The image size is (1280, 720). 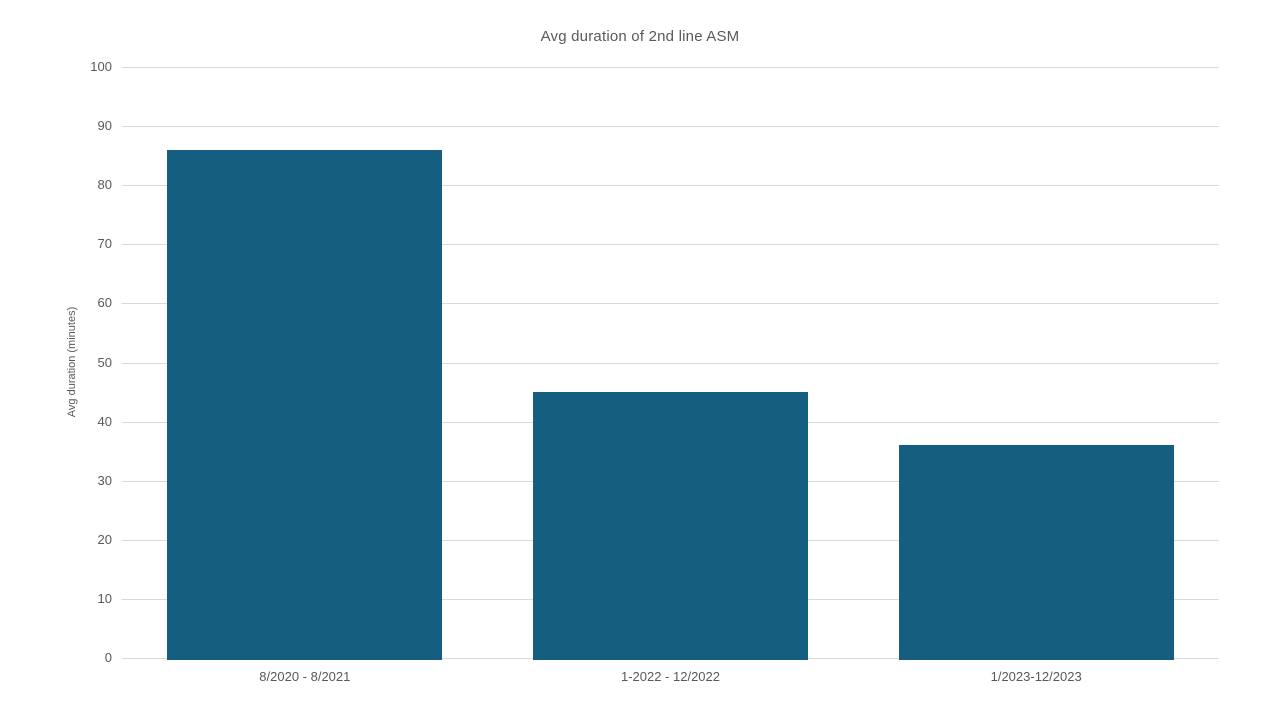 What do you see at coordinates (104, 480) in the screenshot?
I see `y-tick-label: 30` at bounding box center [104, 480].